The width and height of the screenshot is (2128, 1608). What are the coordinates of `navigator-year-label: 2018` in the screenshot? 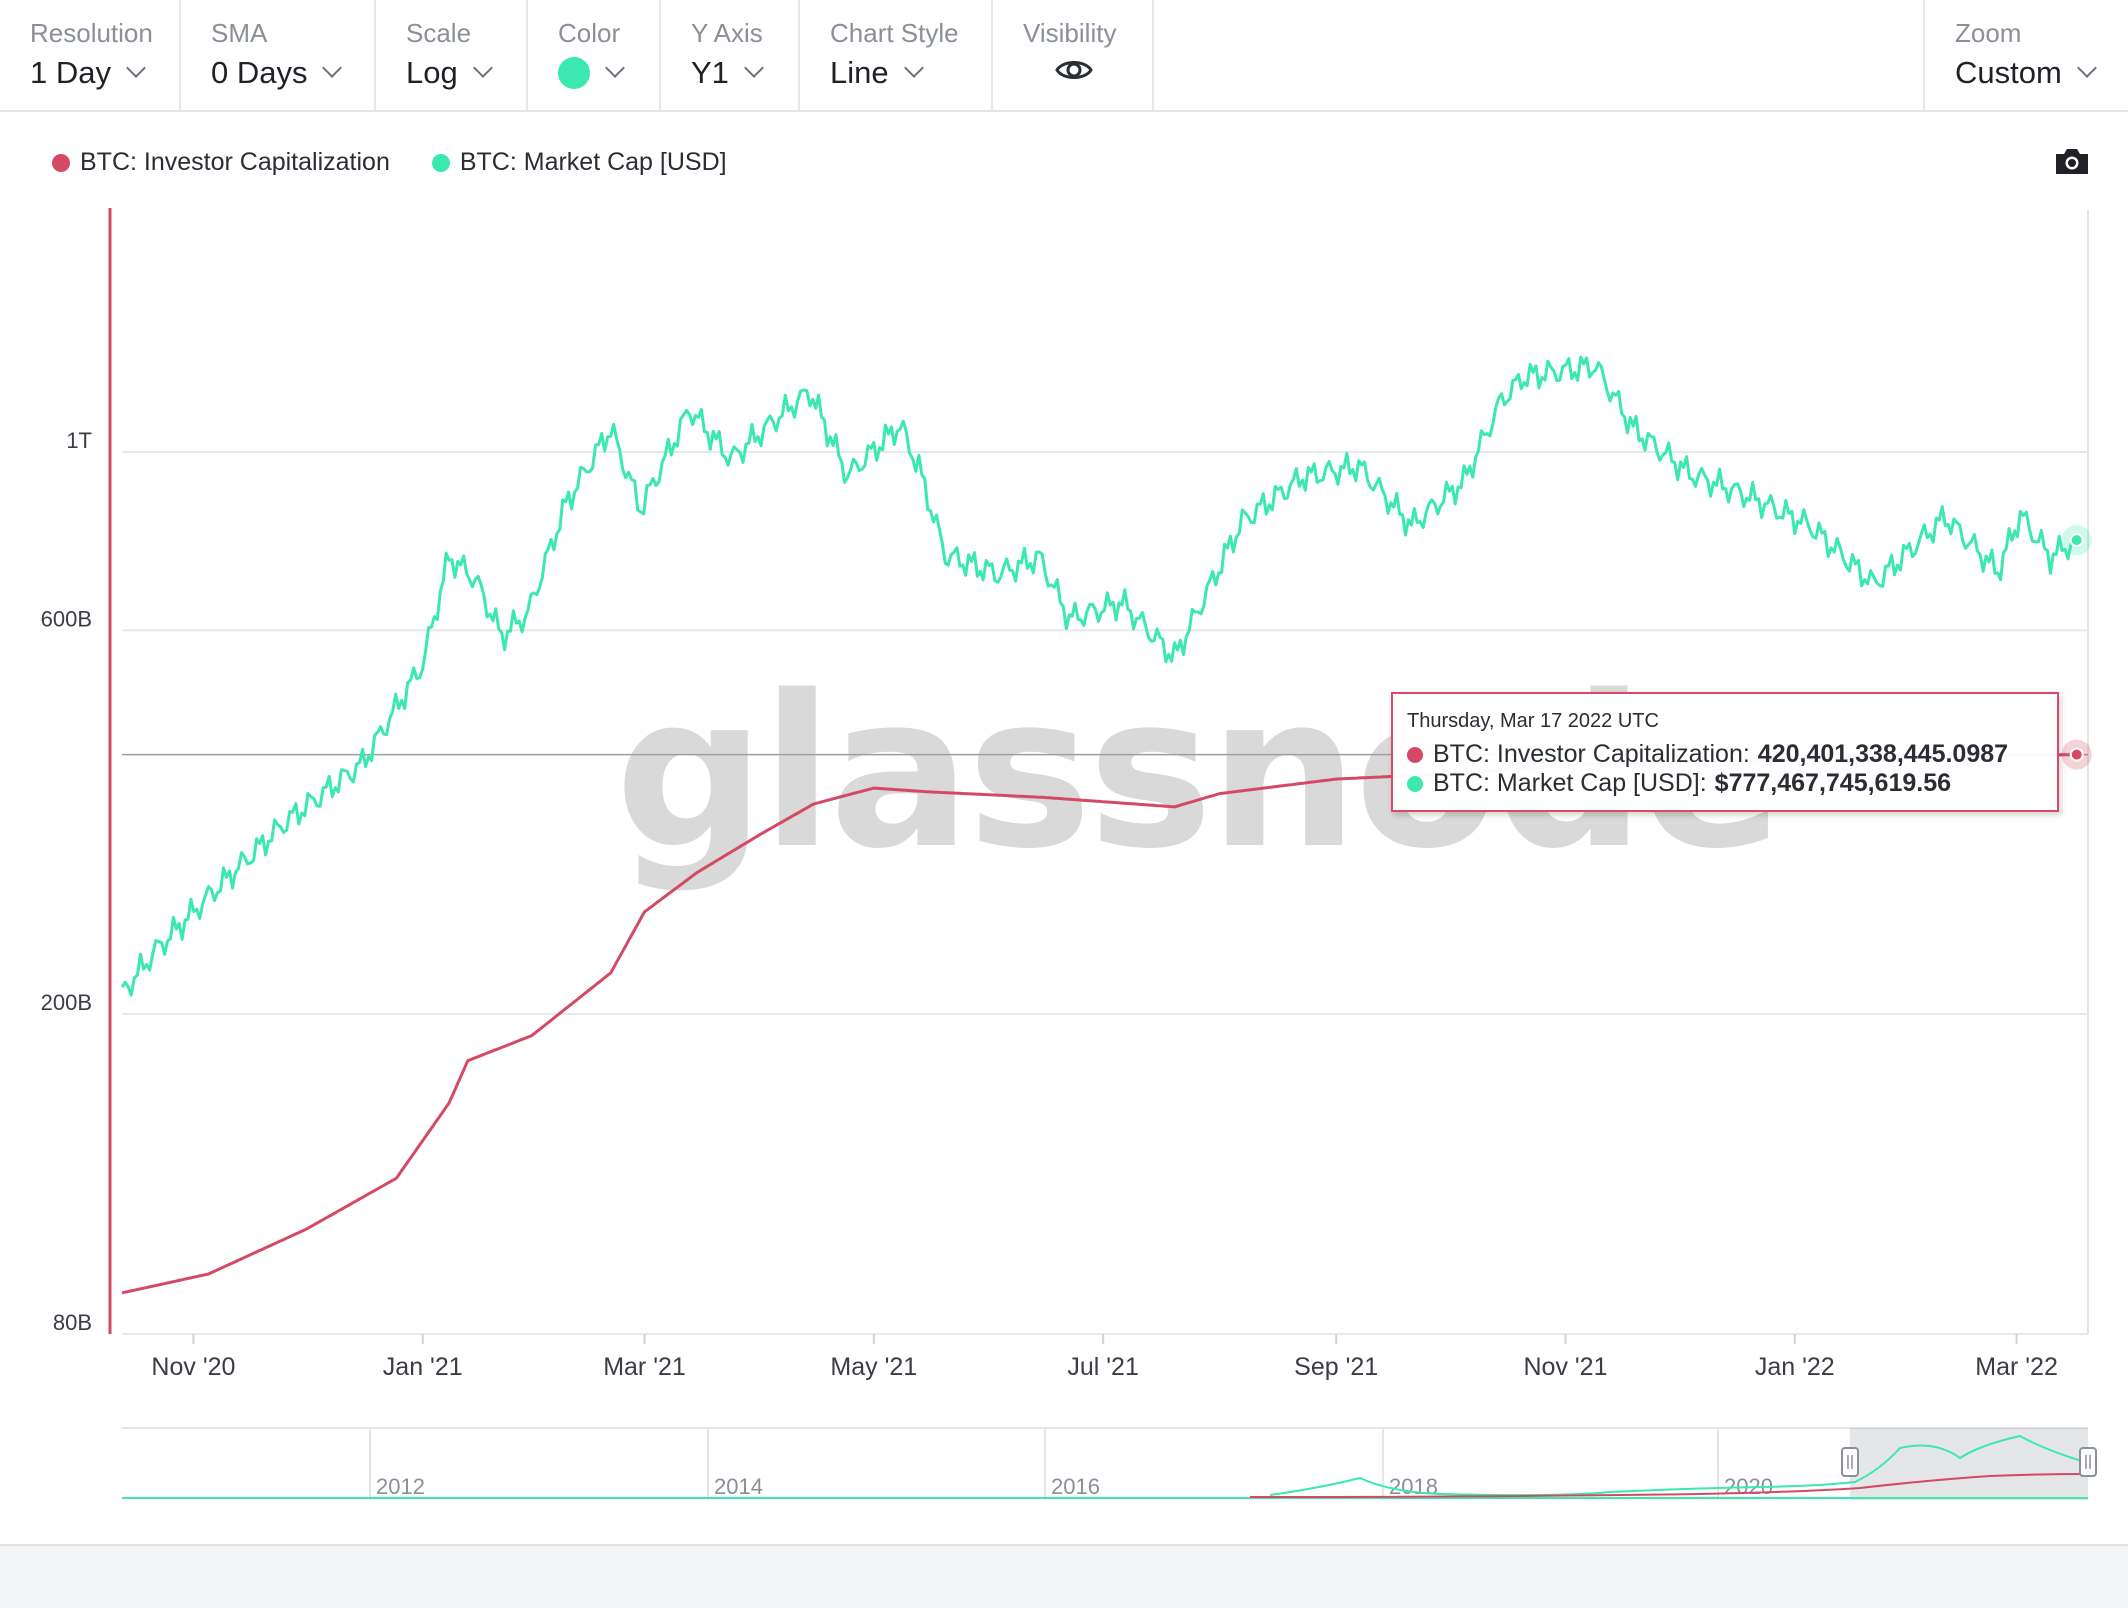 It's located at (1413, 1486).